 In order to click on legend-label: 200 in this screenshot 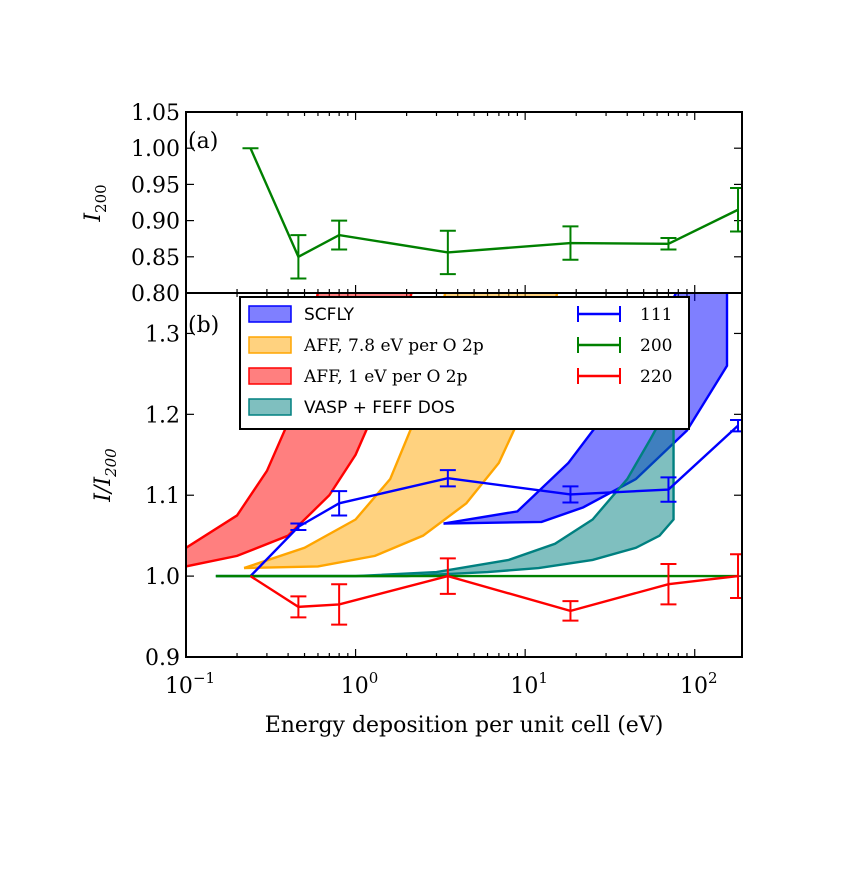, I will do `click(656, 346)`.